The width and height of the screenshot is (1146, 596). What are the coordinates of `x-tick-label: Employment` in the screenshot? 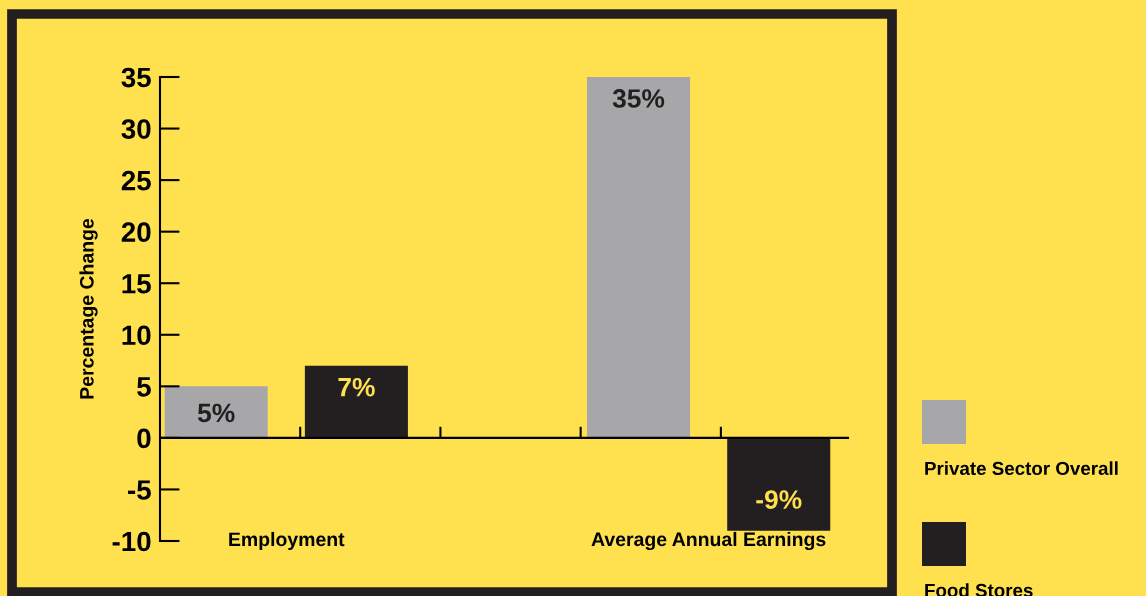 It's located at (287, 541).